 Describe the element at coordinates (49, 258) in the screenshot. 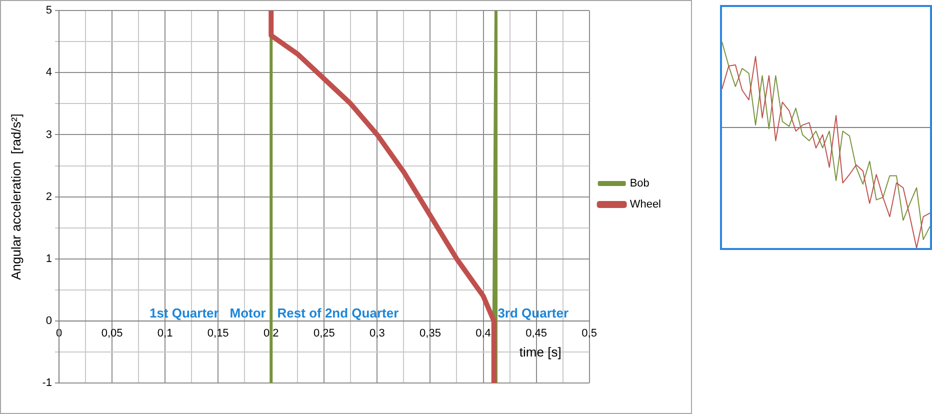

I see `y-tick-label: 1` at that location.